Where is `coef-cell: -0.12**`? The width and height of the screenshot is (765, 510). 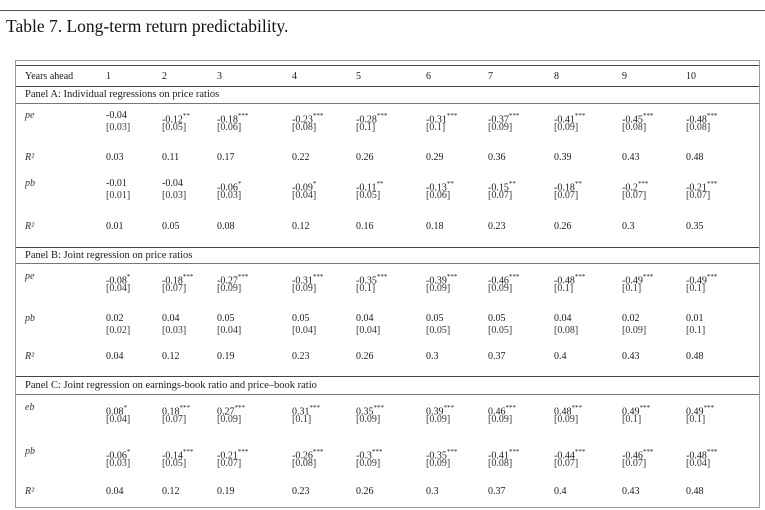 coef-cell: -0.12** is located at coordinates (176, 119).